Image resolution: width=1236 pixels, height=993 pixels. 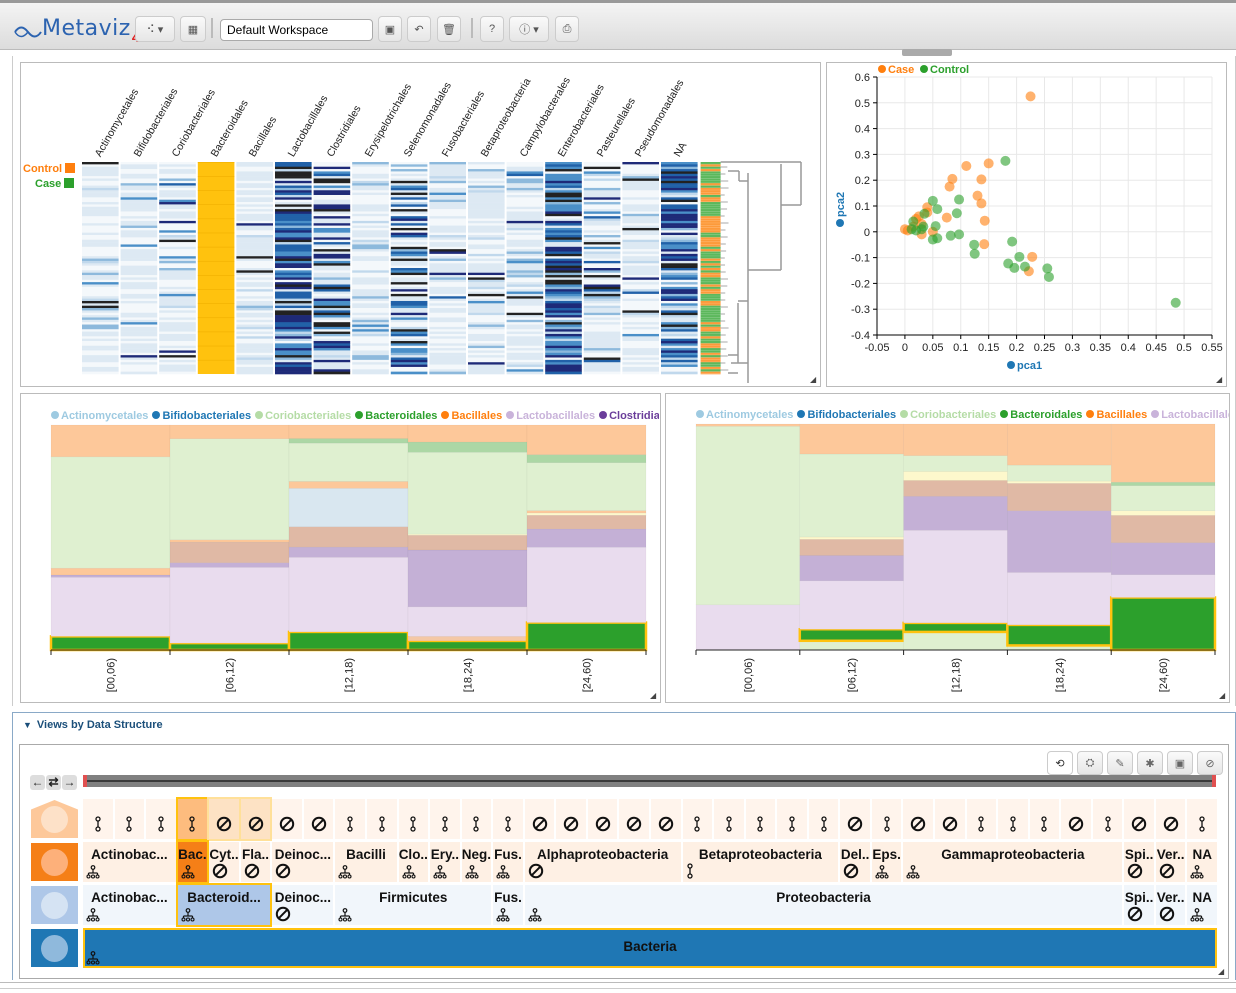 What do you see at coordinates (1060, 763) in the screenshot?
I see `sync-button: ⟲` at bounding box center [1060, 763].